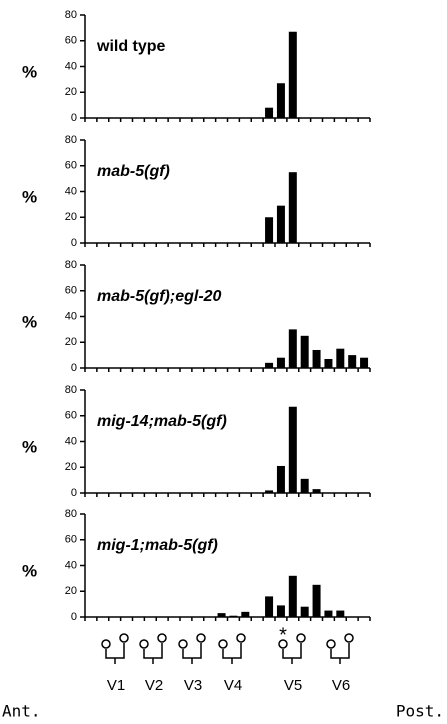 The width and height of the screenshot is (447, 724). What do you see at coordinates (283, 635) in the screenshot?
I see `marker: *` at bounding box center [283, 635].